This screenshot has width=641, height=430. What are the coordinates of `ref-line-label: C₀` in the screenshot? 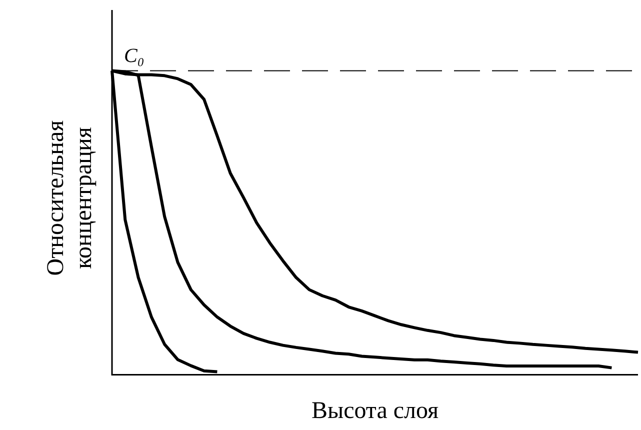 It's located at (134, 56).